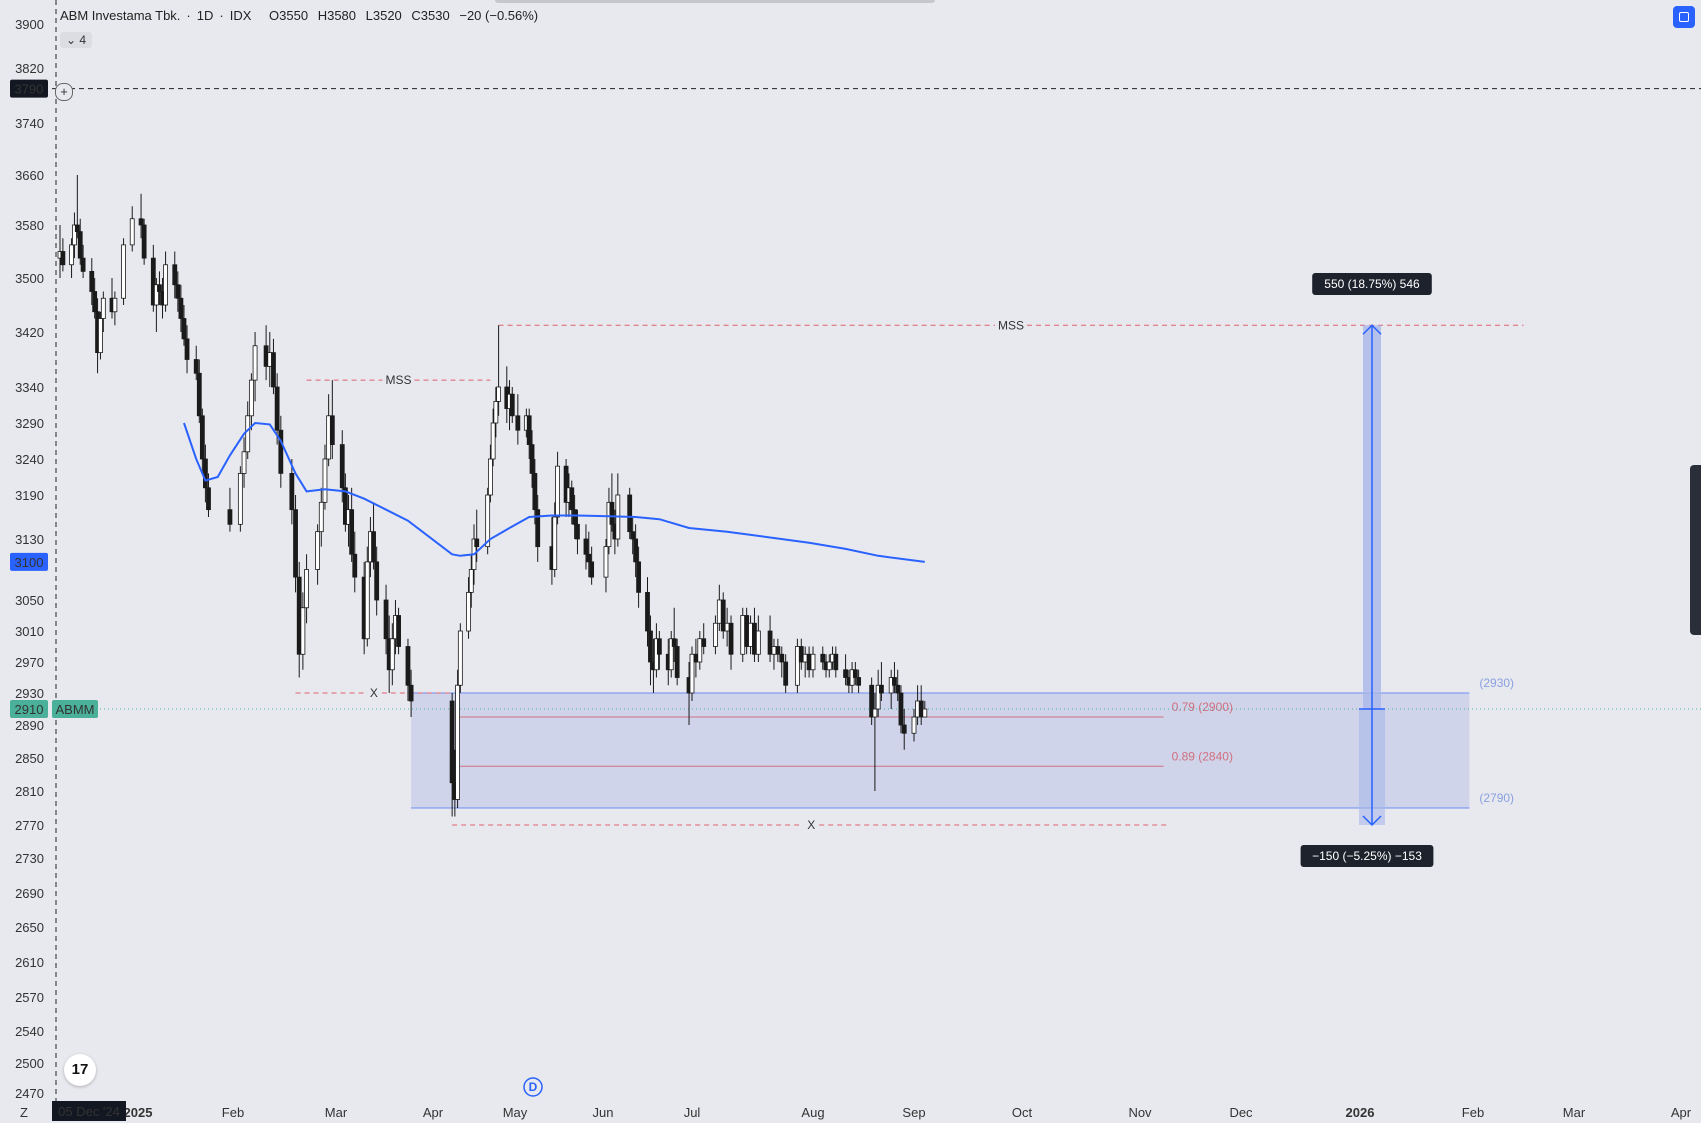 Image resolution: width=1701 pixels, height=1123 pixels. Describe the element at coordinates (64, 92) in the screenshot. I see `add-plus-icon: +` at that location.